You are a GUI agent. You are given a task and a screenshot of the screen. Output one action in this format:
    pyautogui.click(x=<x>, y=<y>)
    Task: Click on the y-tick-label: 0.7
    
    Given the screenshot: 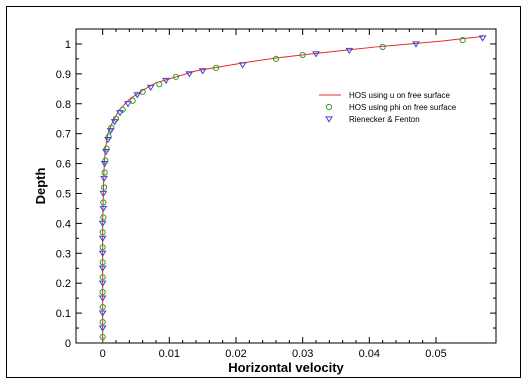 What is the action you would take?
    pyautogui.click(x=63, y=135)
    